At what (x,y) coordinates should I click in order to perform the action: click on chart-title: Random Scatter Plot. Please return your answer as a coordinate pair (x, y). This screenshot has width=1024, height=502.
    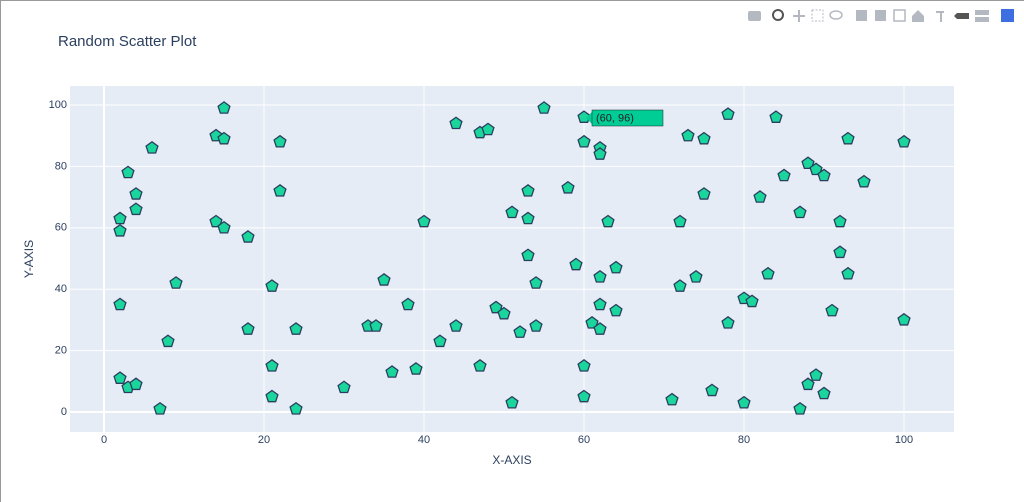
    Looking at the image, I should click on (127, 41).